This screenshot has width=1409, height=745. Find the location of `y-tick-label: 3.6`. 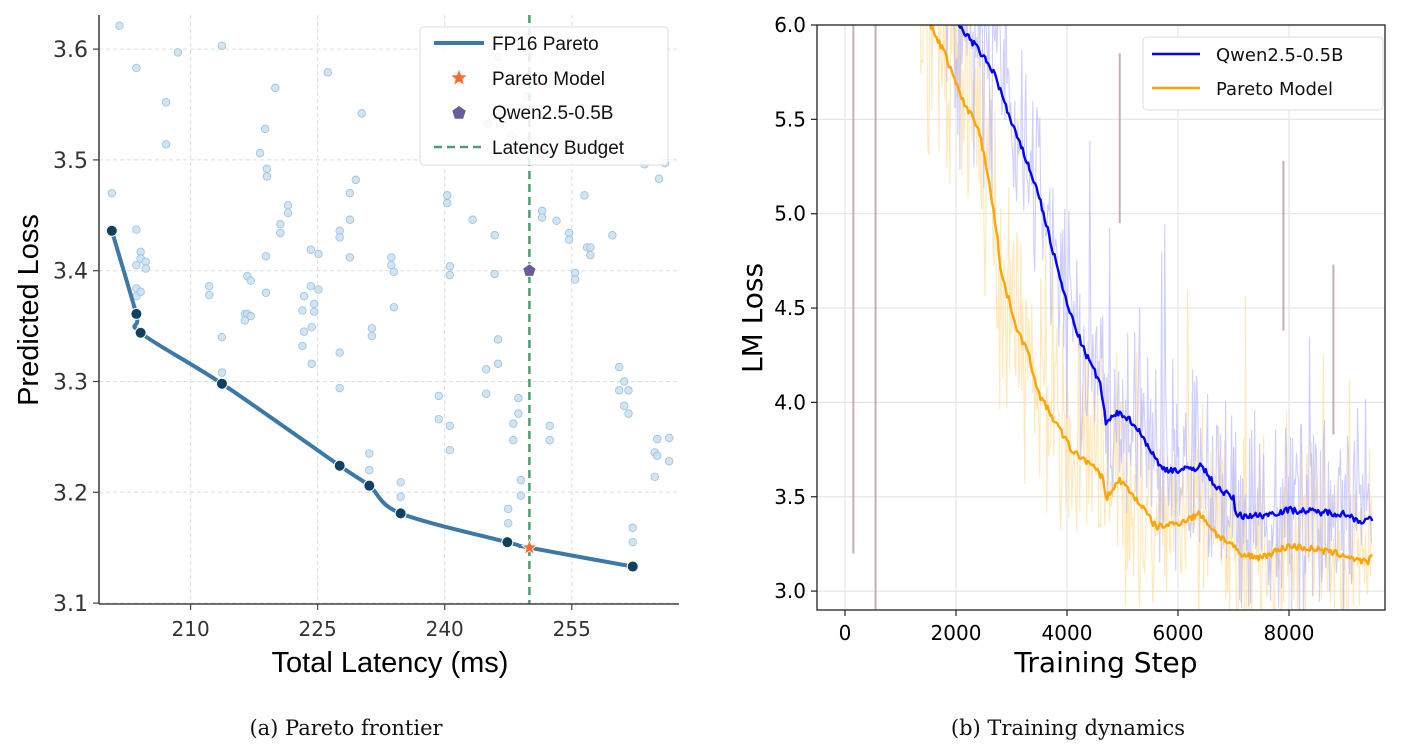

y-tick-label: 3.6 is located at coordinates (70, 50).